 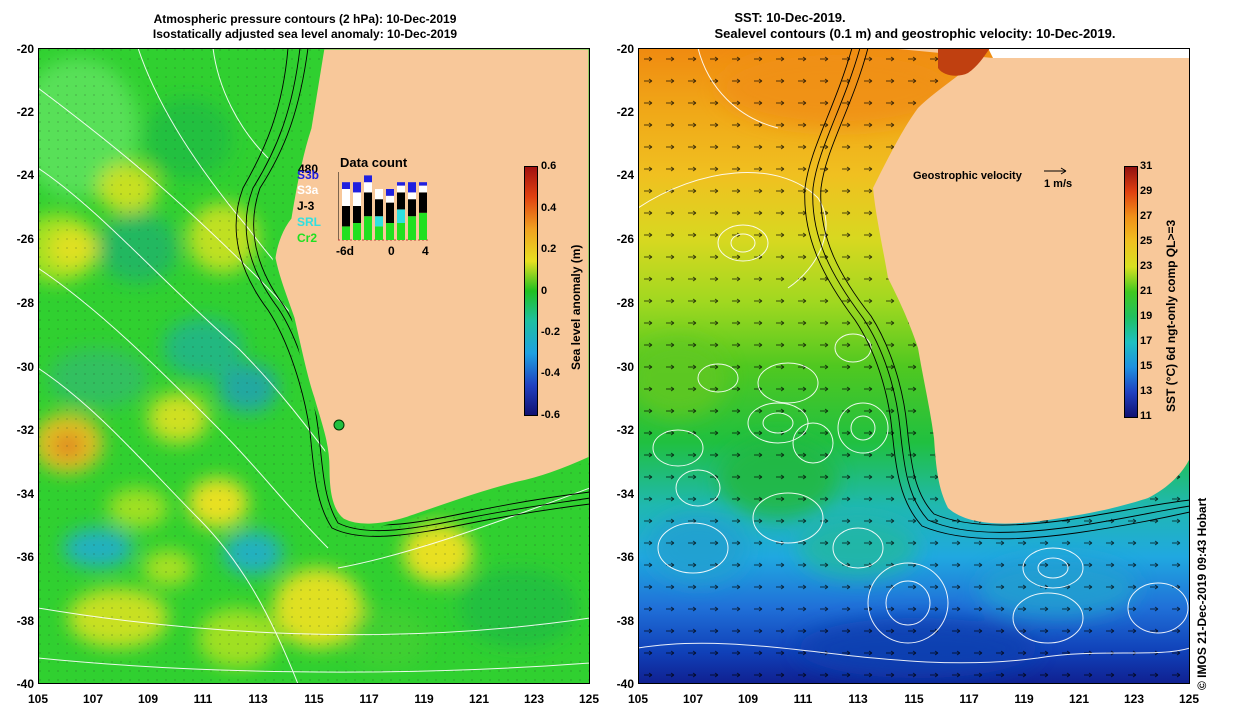 I want to click on sst-colorbar-label: SST (°C) 6d ngt-only comp QL>=3, so click(x=1171, y=315).